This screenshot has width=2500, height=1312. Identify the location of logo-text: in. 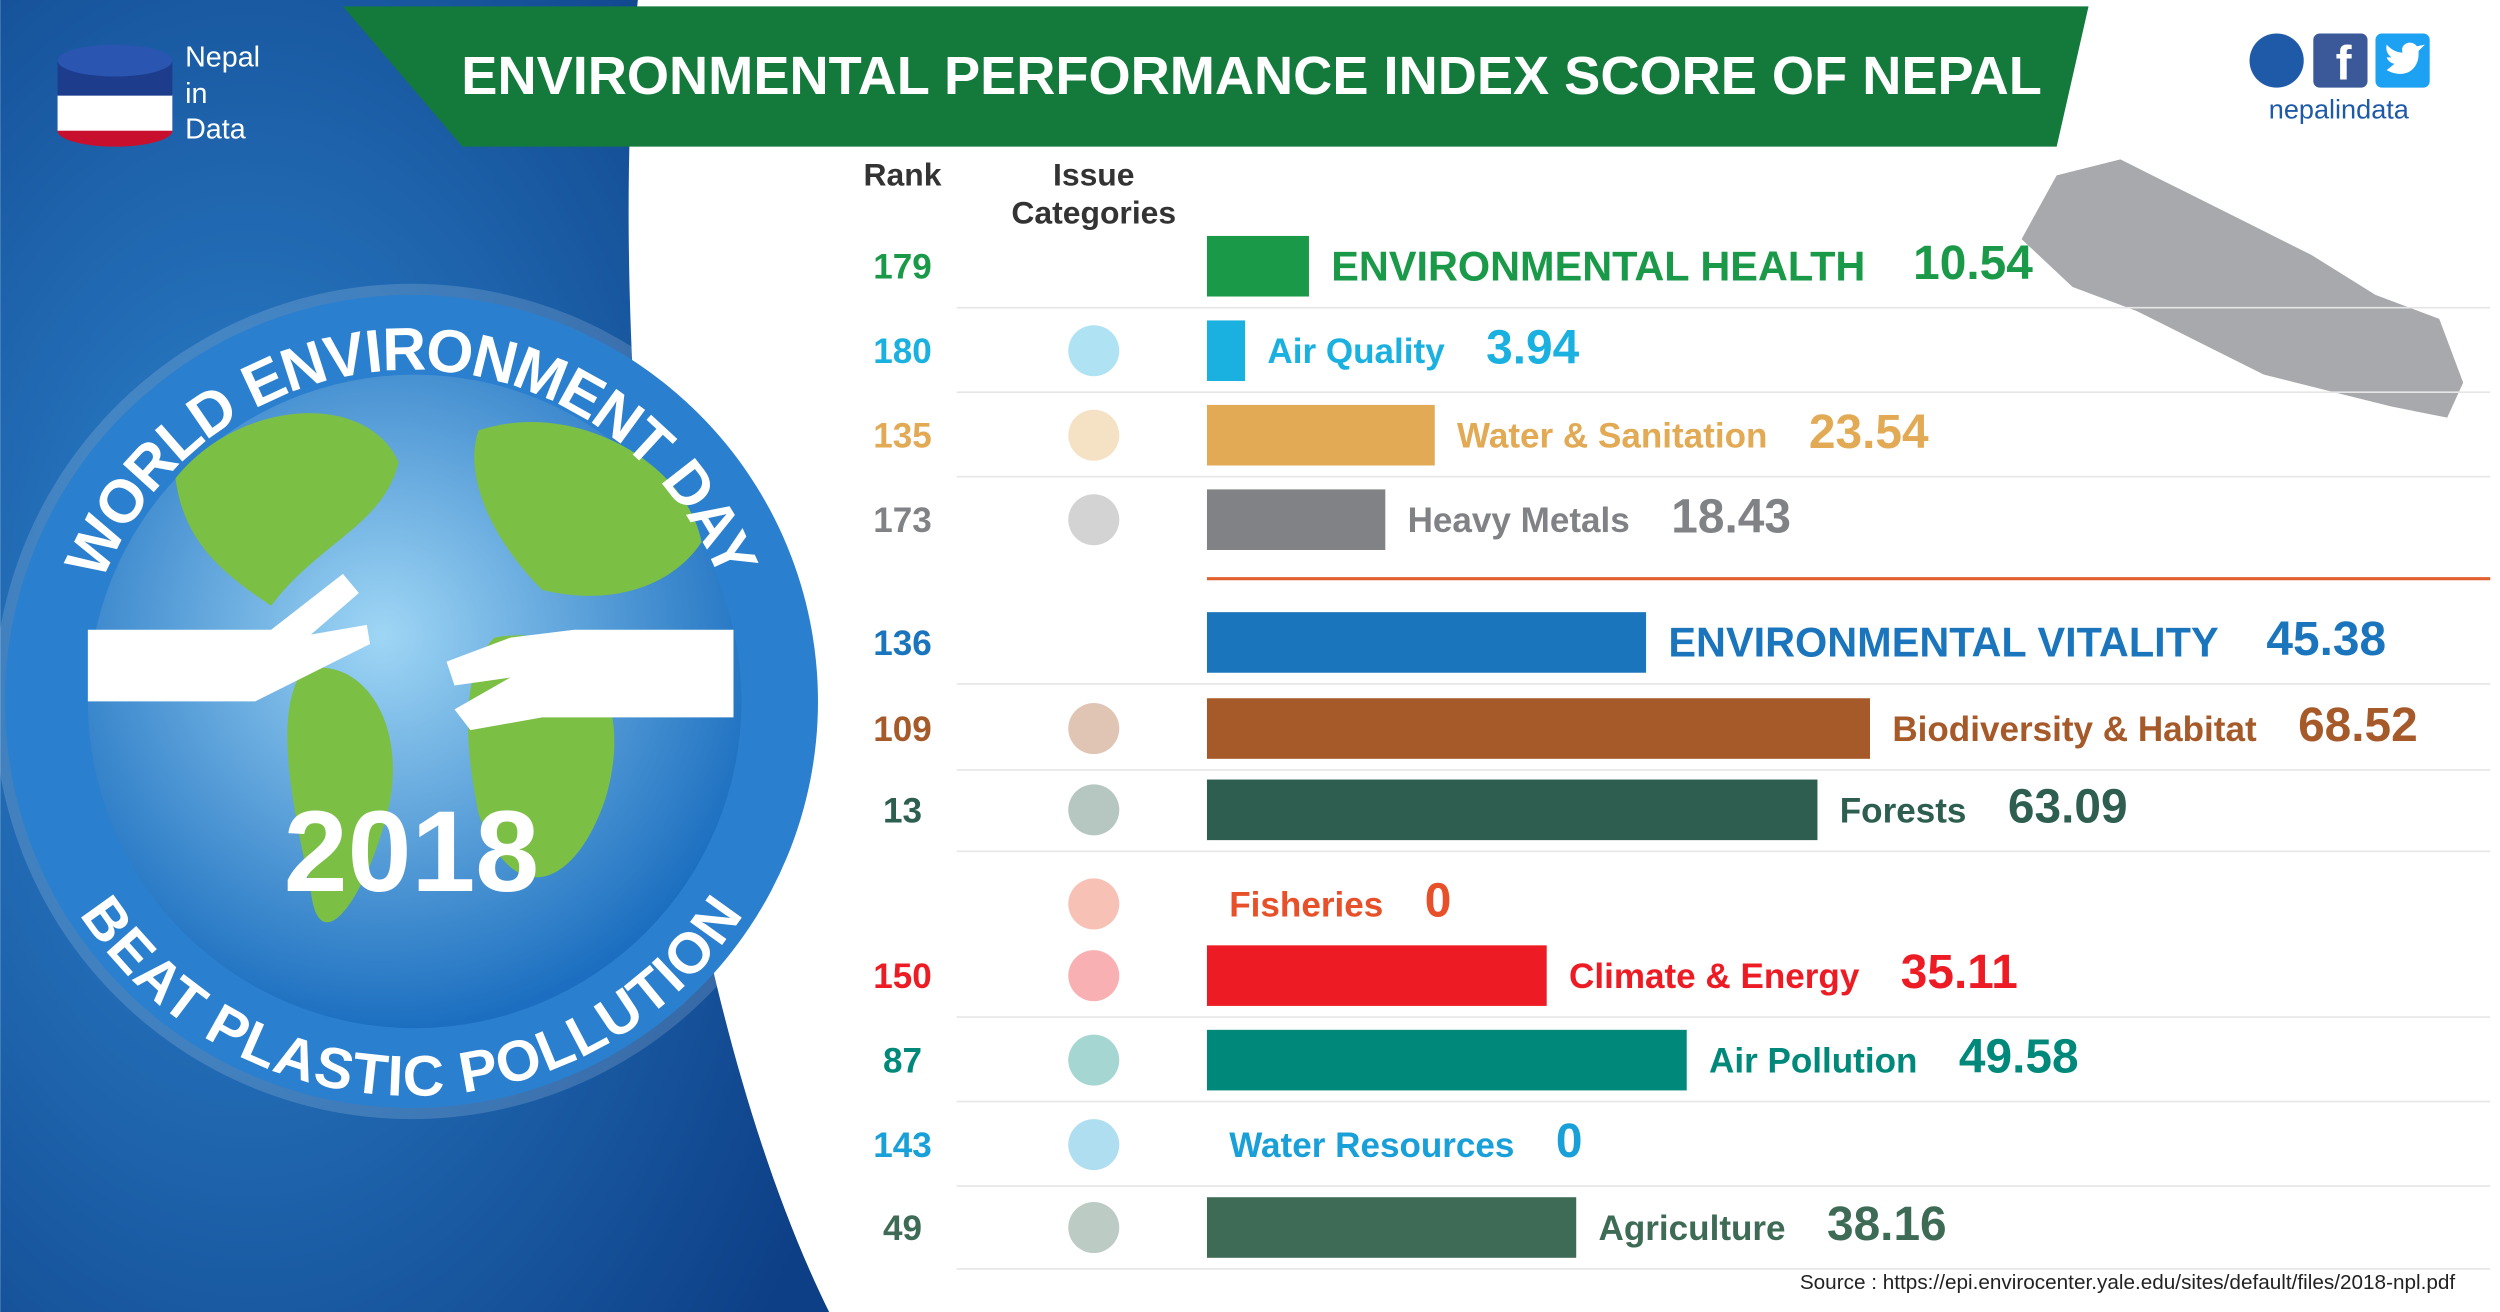
(196, 94).